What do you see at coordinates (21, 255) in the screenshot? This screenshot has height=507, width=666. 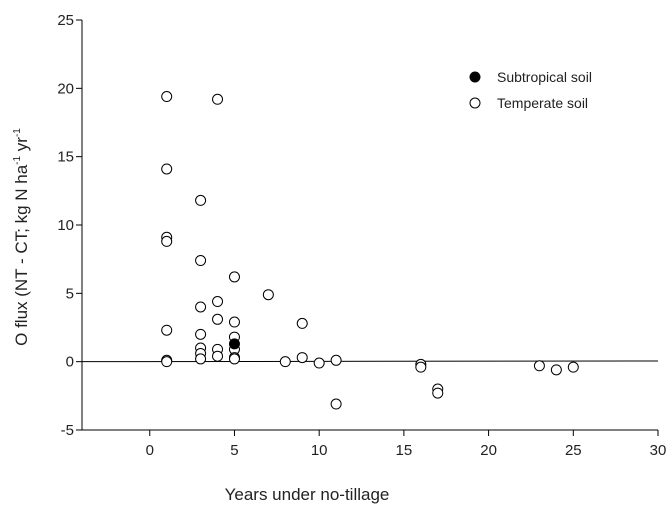 I see `y-axis-title-main: O flux (NT - CT; kg N ha` at bounding box center [21, 255].